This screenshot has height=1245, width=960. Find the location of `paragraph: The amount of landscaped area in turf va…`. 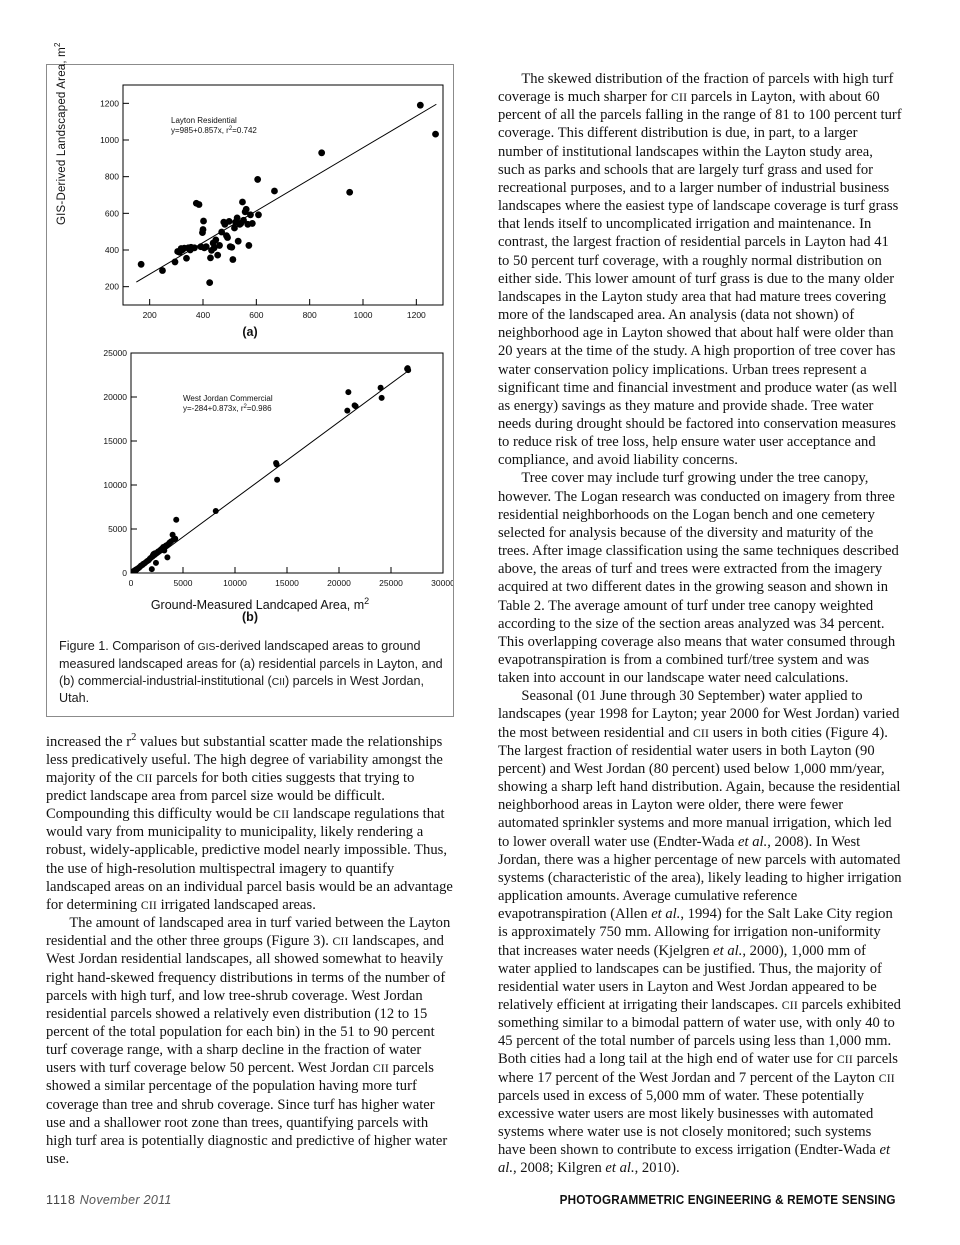

paragraph: The amount of landscaped area in turf va… is located at coordinates (248, 1041).